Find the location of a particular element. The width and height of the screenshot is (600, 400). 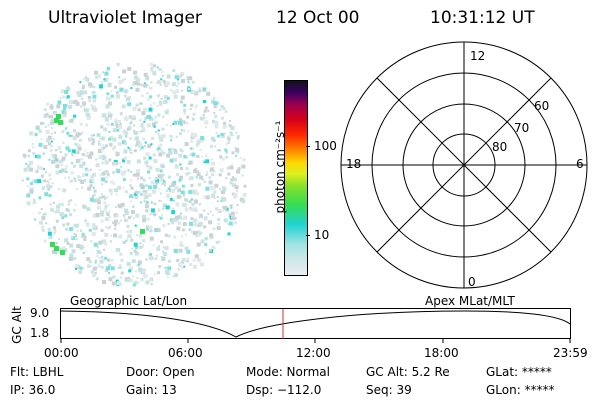

lat-label-80: 80 is located at coordinates (499, 147).